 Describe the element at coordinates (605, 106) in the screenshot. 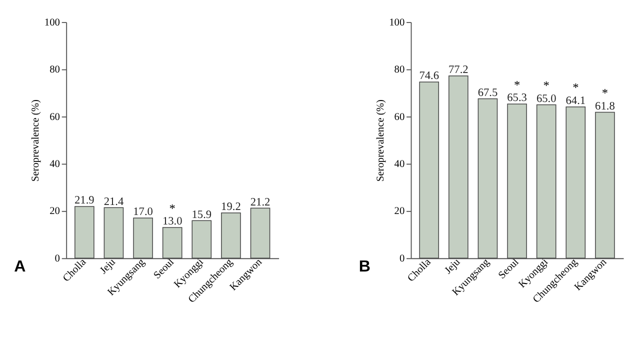

I see `data-label: 61.8` at that location.